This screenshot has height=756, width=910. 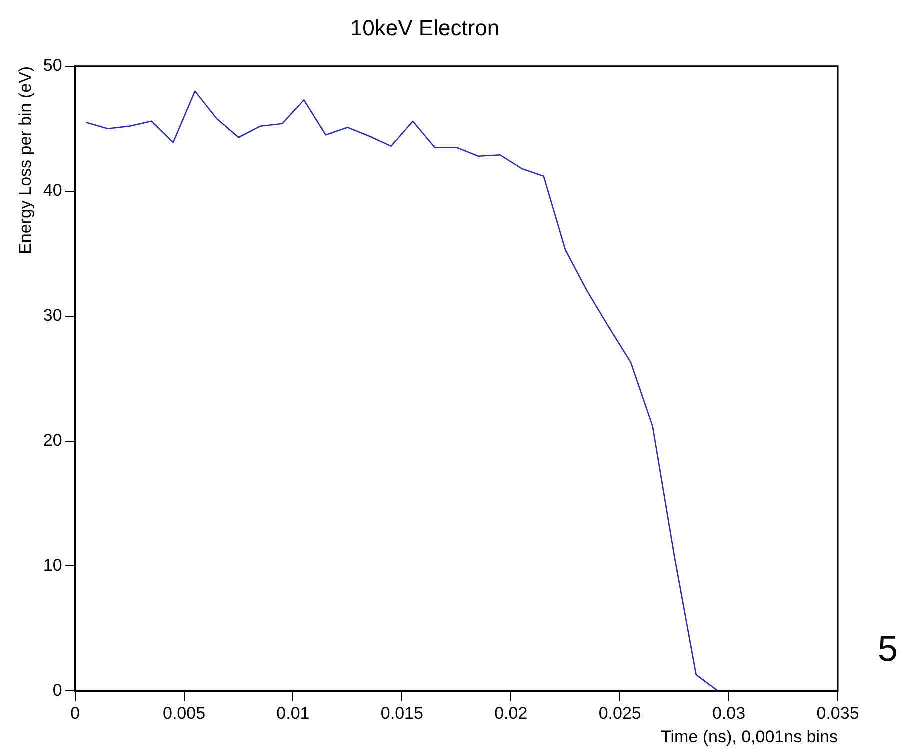 What do you see at coordinates (52, 190) in the screenshot?
I see `y-tick-label: 40` at bounding box center [52, 190].